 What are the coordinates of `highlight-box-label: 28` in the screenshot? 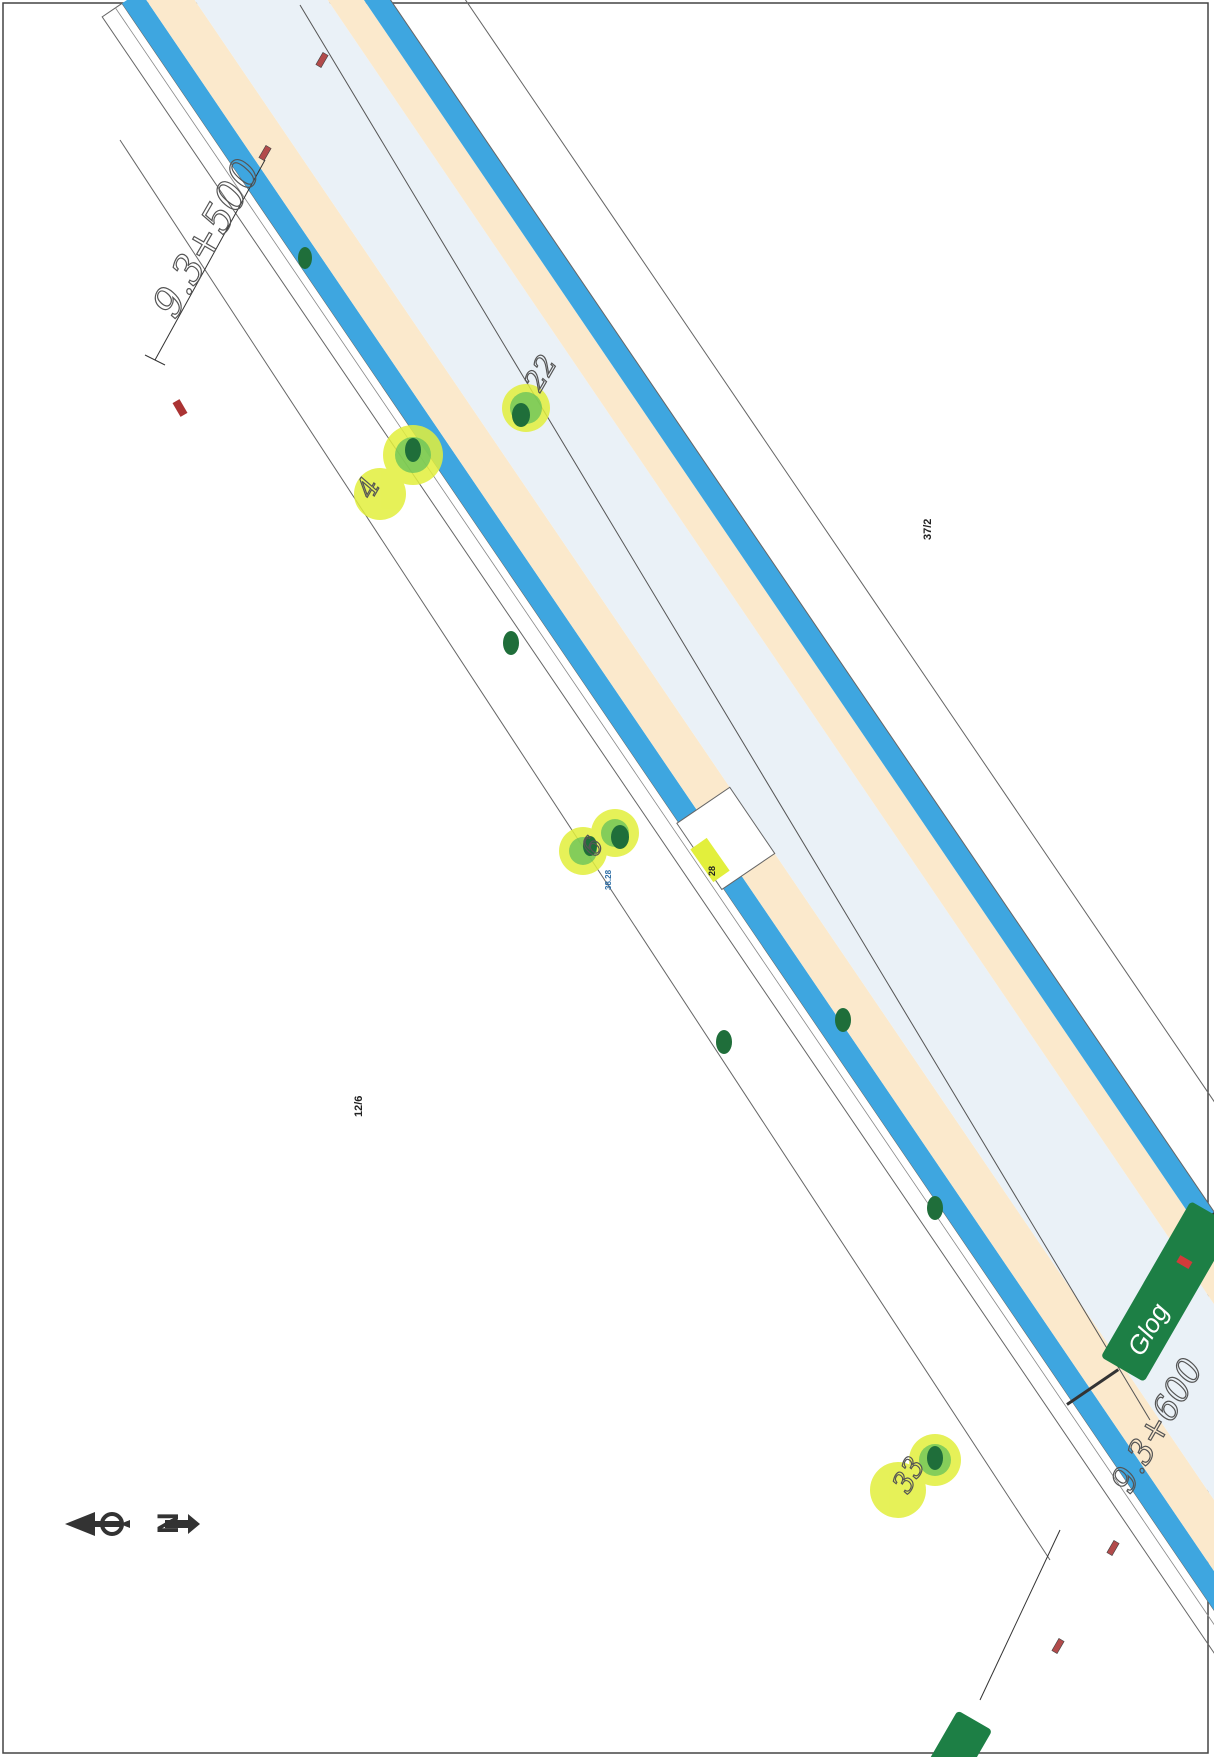 It's located at (712, 871).